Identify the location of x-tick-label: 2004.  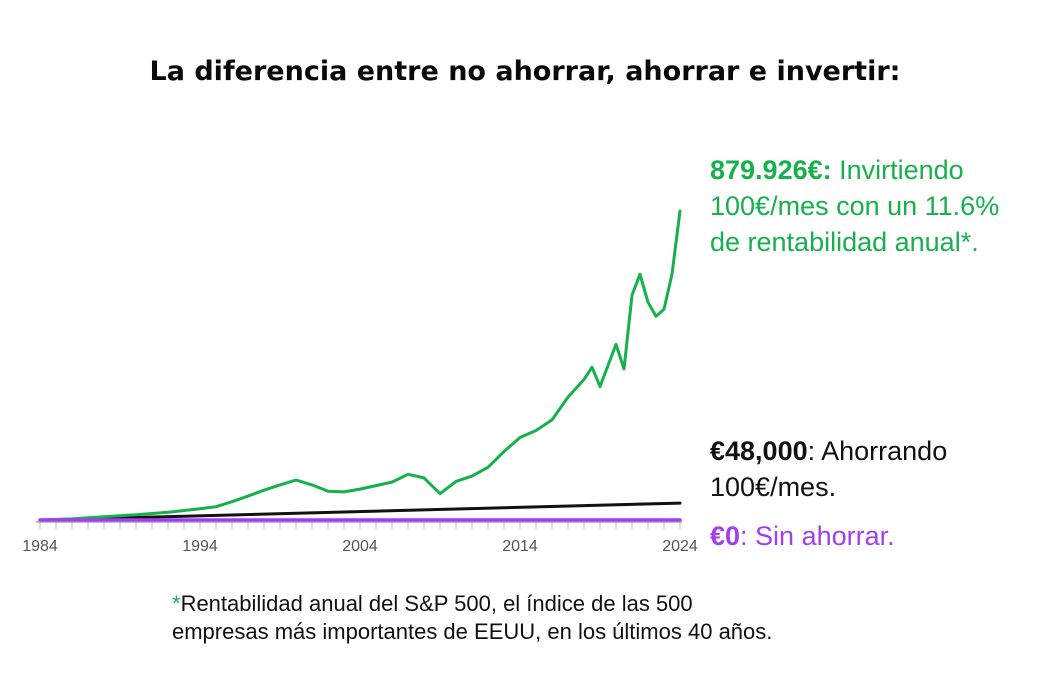
(360, 546).